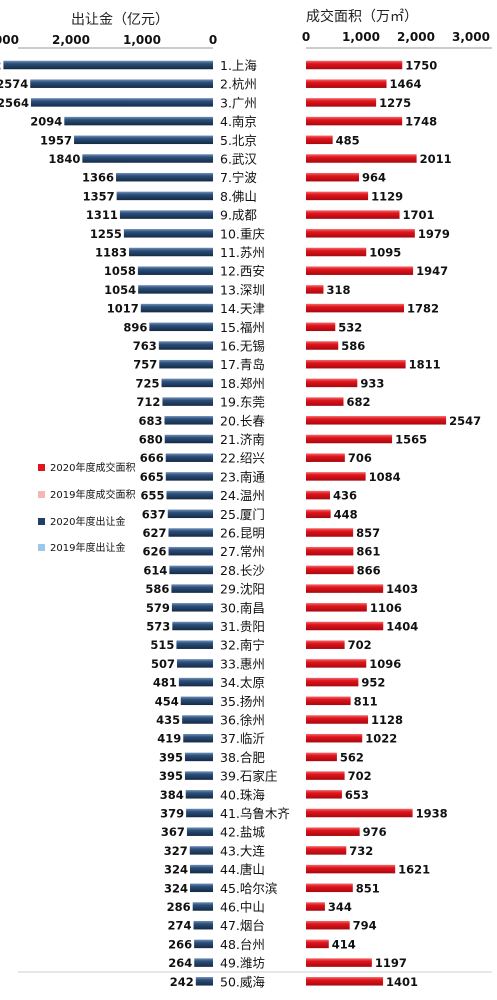 The width and height of the screenshot is (497, 1000). What do you see at coordinates (249, 888) in the screenshot?
I see `city-label: 45.哈尔滨` at bounding box center [249, 888].